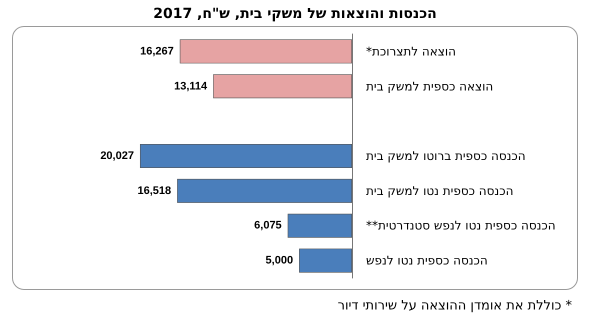 The image size is (590, 326). What do you see at coordinates (446, 156) in the screenshot?
I see `y-tick-label: הכנסה כספית ברוטו למשק בית` at bounding box center [446, 156].